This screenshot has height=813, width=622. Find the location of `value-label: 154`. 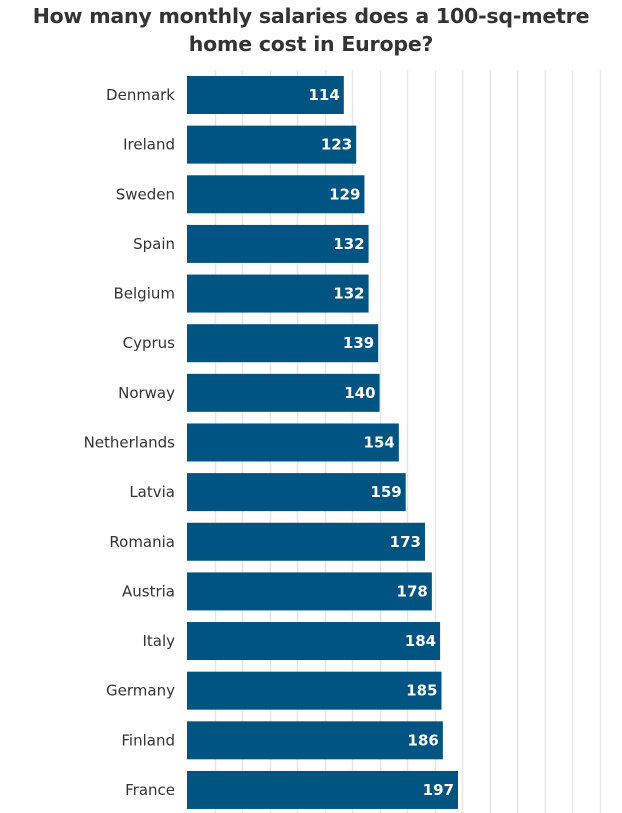

value-label: 154 is located at coordinates (379, 442).